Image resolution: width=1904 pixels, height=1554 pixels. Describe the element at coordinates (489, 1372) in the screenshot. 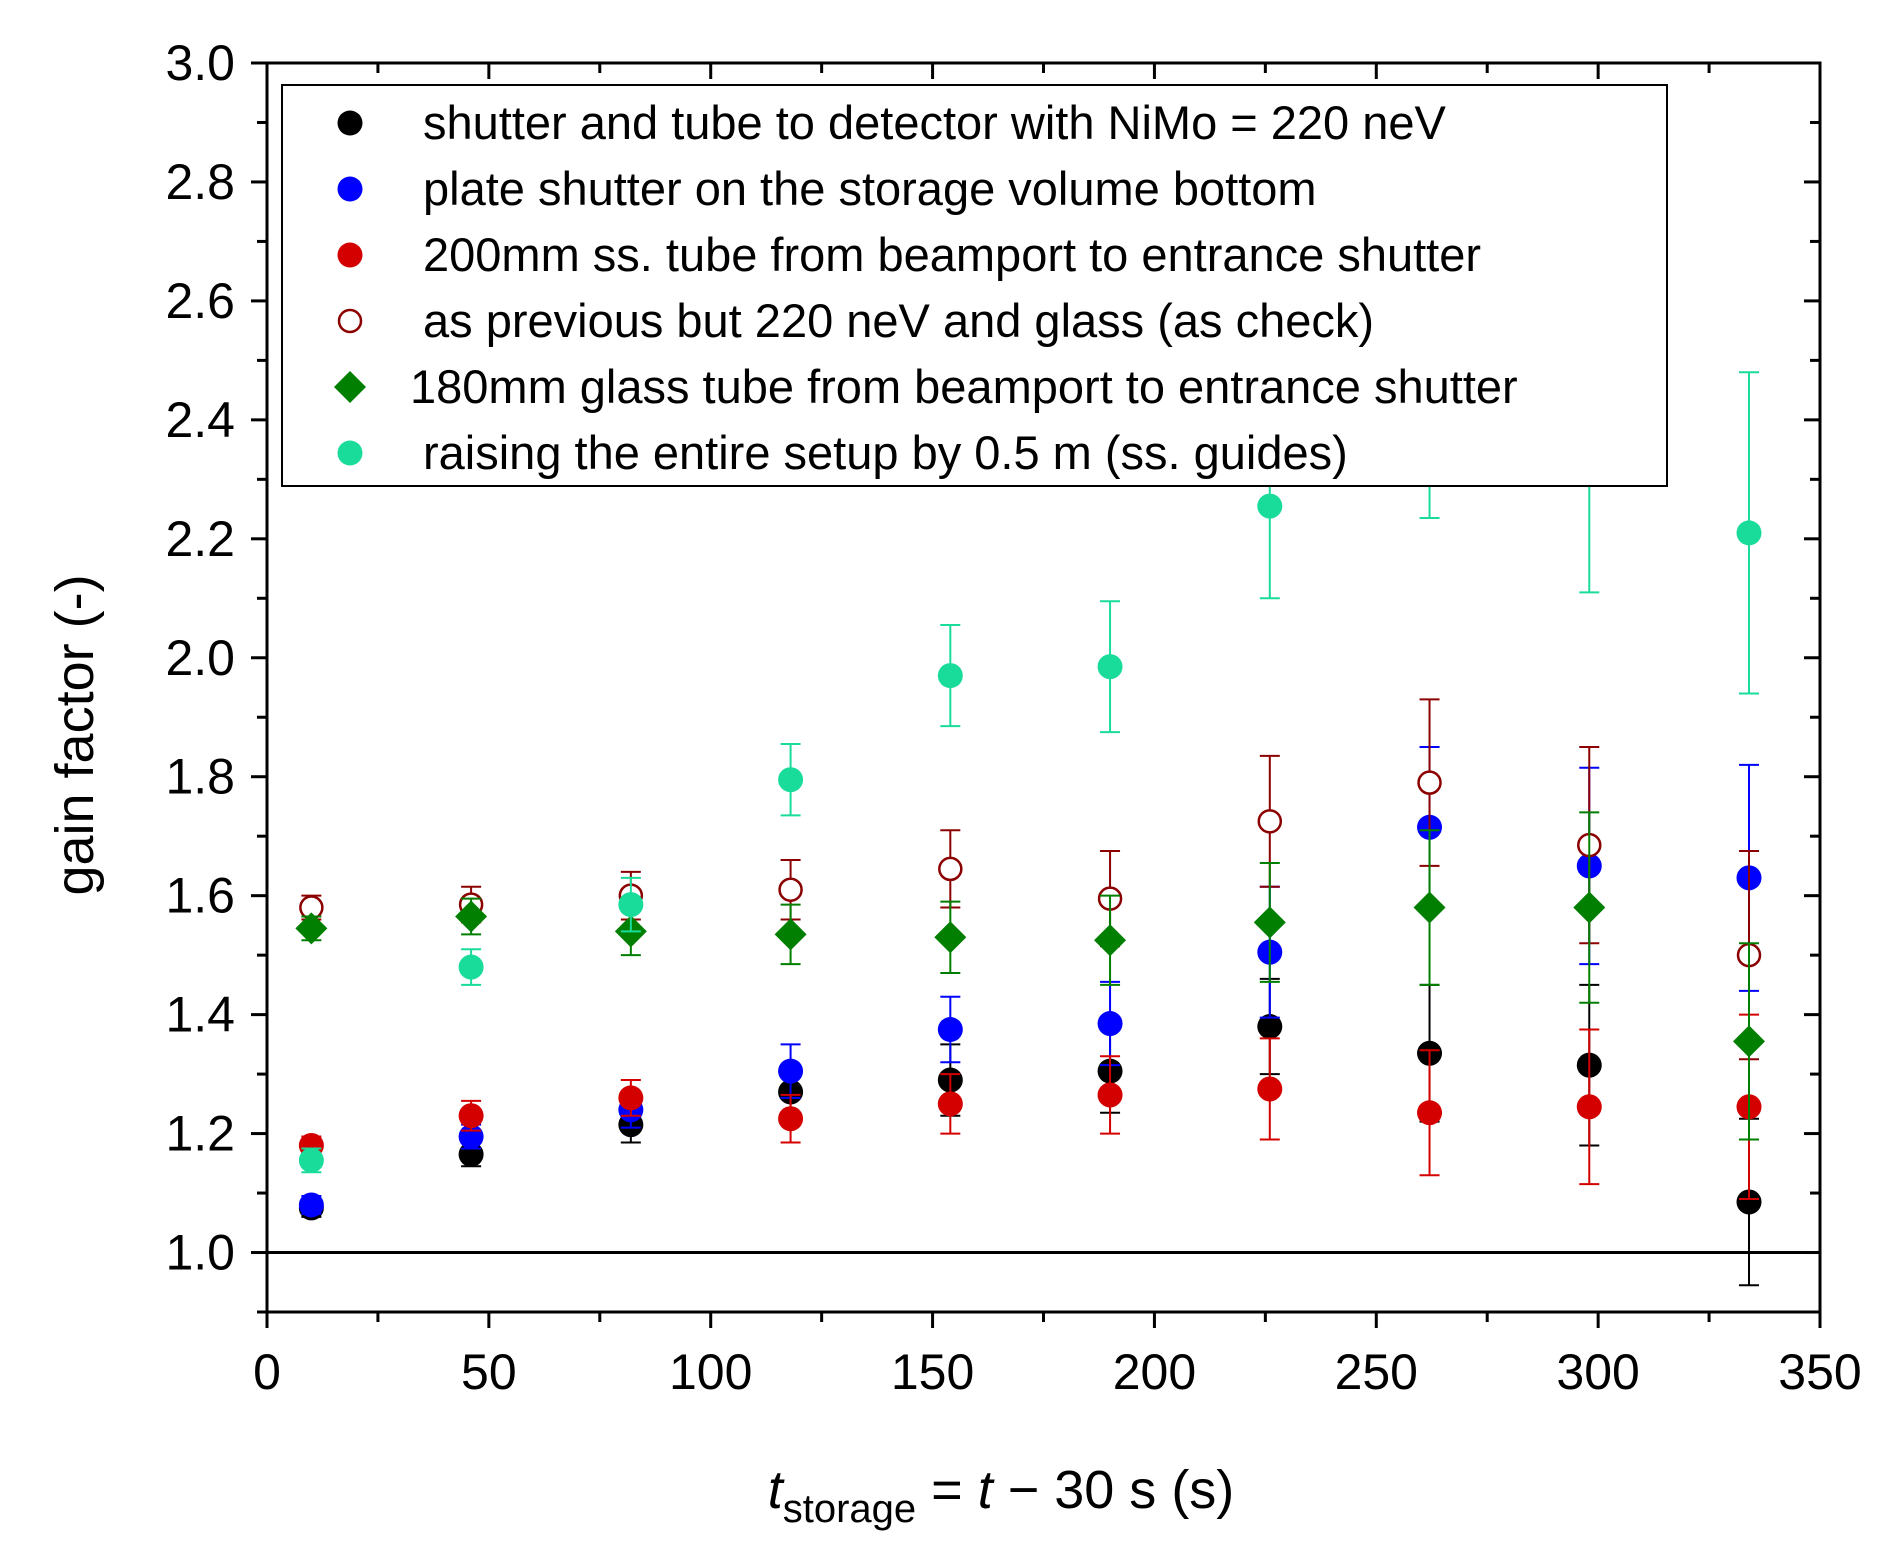

I see `x-tick-label: 50` at that location.